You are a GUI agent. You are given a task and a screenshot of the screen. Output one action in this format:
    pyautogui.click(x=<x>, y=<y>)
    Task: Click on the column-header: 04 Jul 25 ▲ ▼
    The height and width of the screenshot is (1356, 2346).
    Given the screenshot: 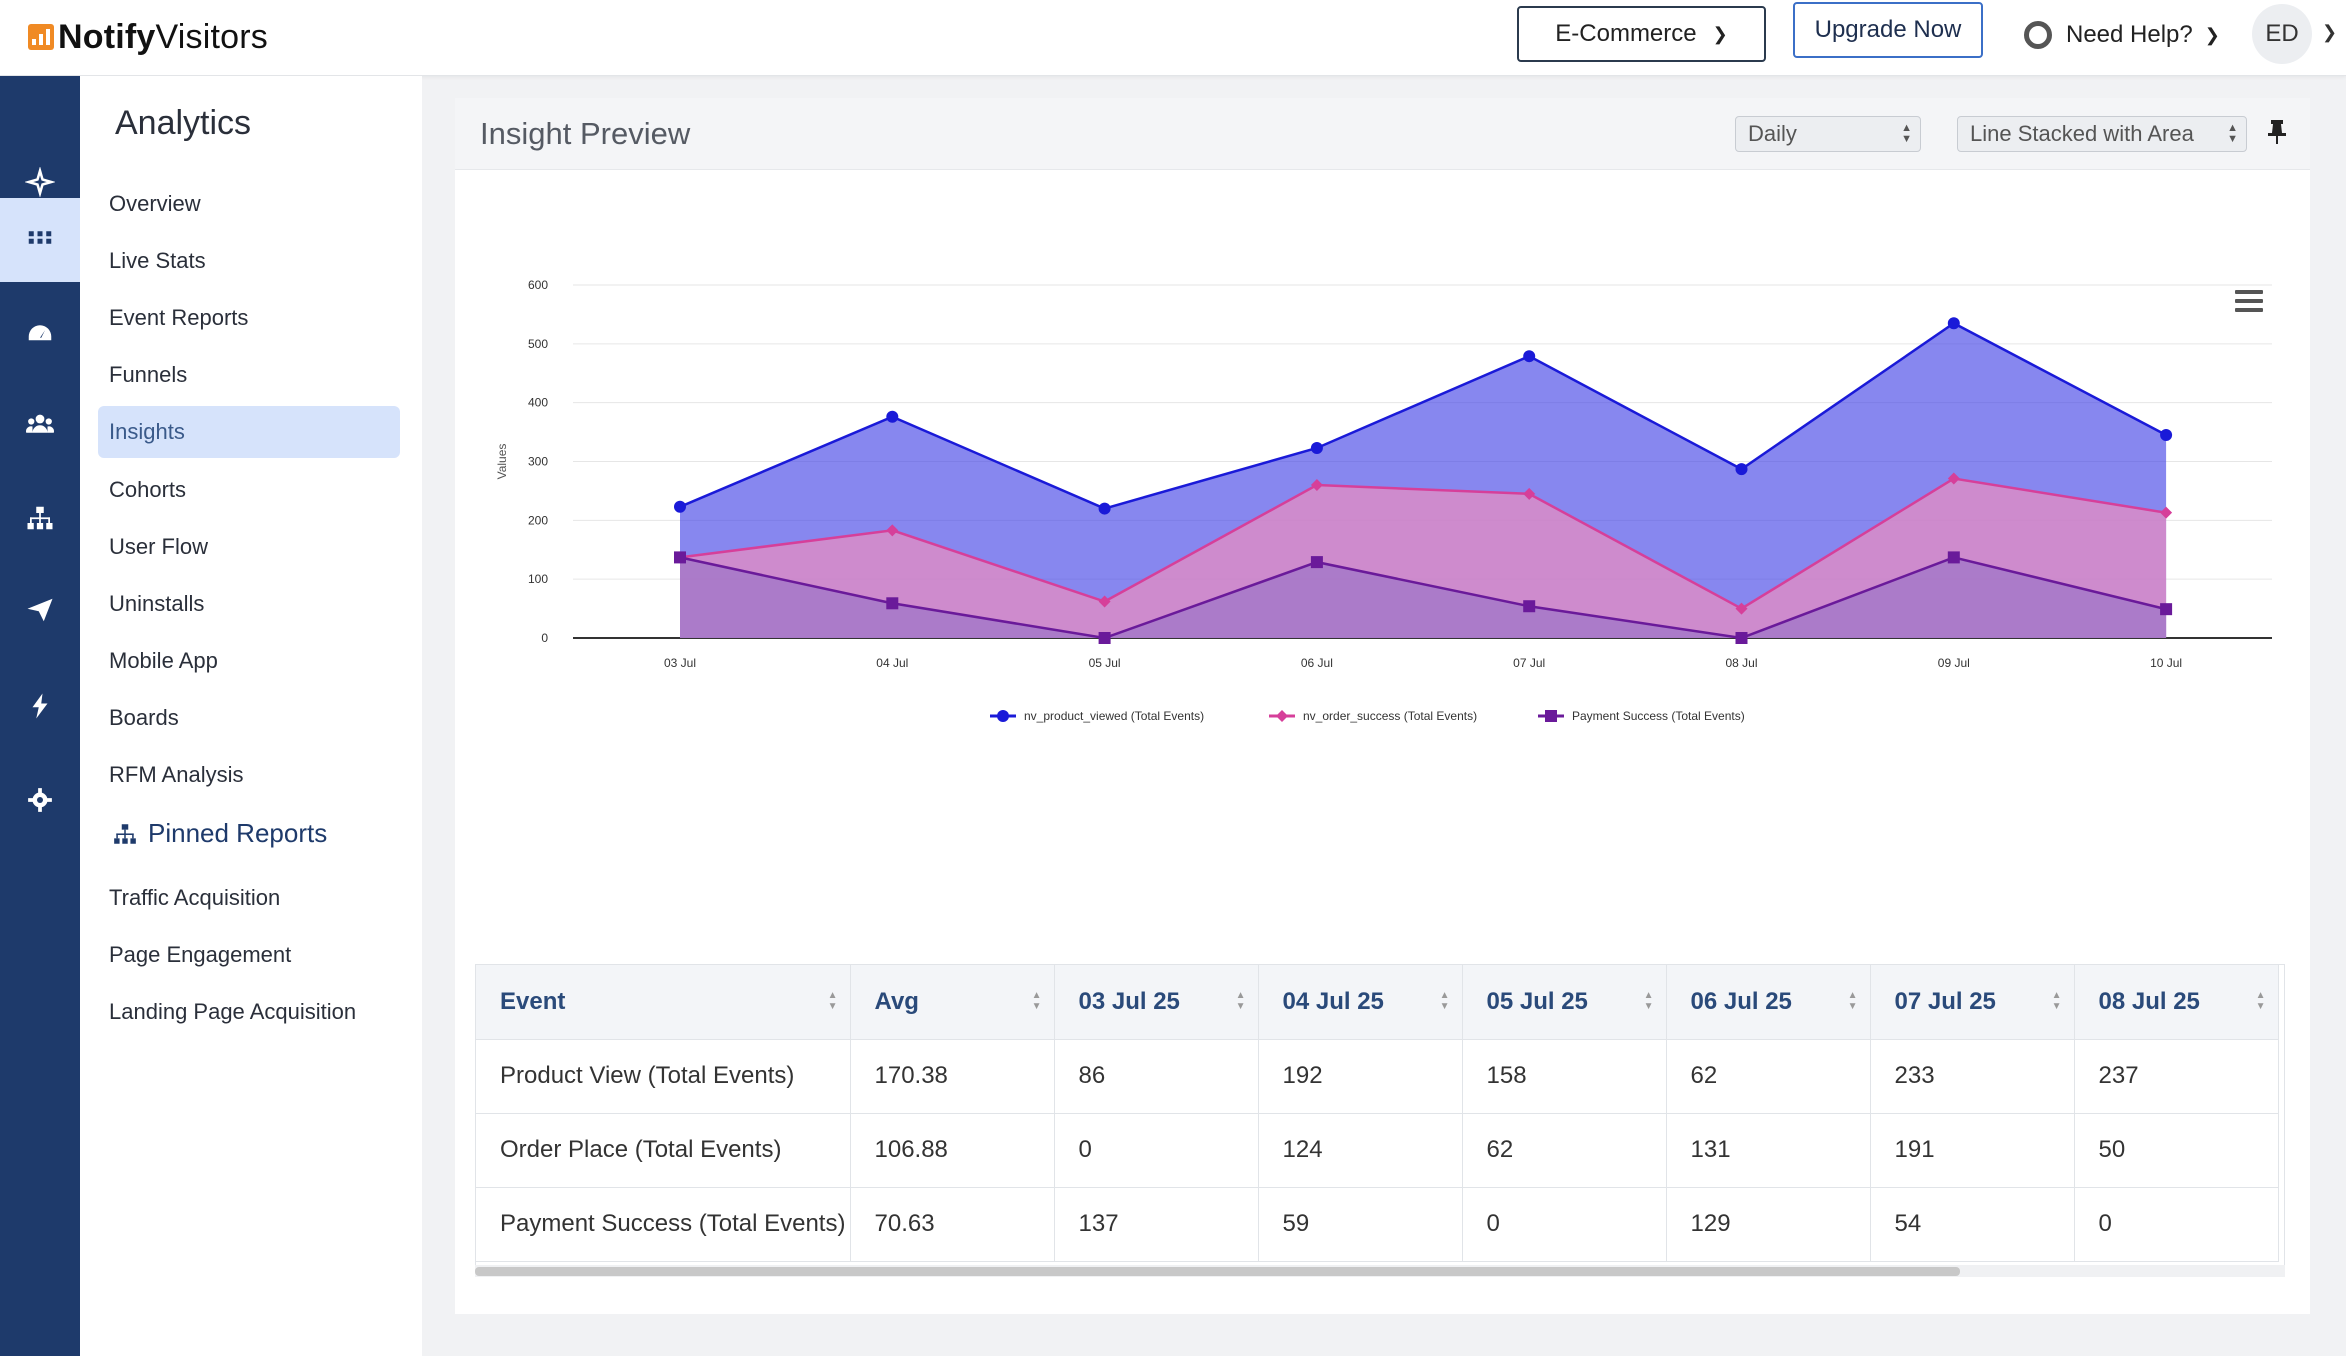 What is the action you would take?
    pyautogui.click(x=1360, y=1002)
    